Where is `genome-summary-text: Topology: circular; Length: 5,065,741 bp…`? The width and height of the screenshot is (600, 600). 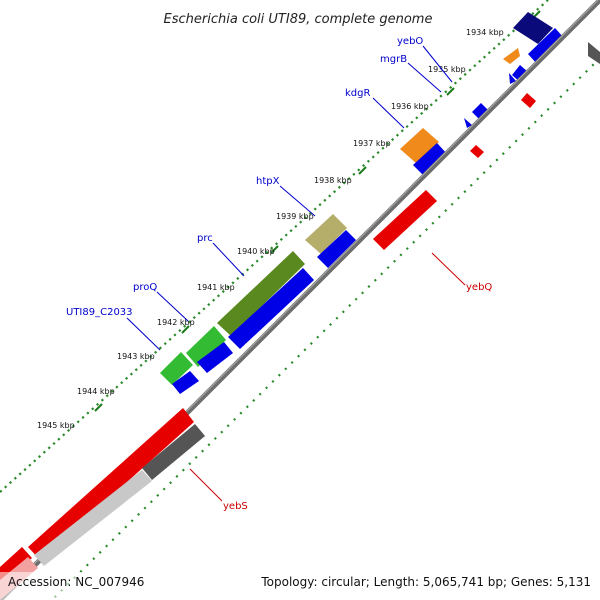
genome-summary-text: Topology: circular; Length: 5,065,741 bp… is located at coordinates (425, 582).